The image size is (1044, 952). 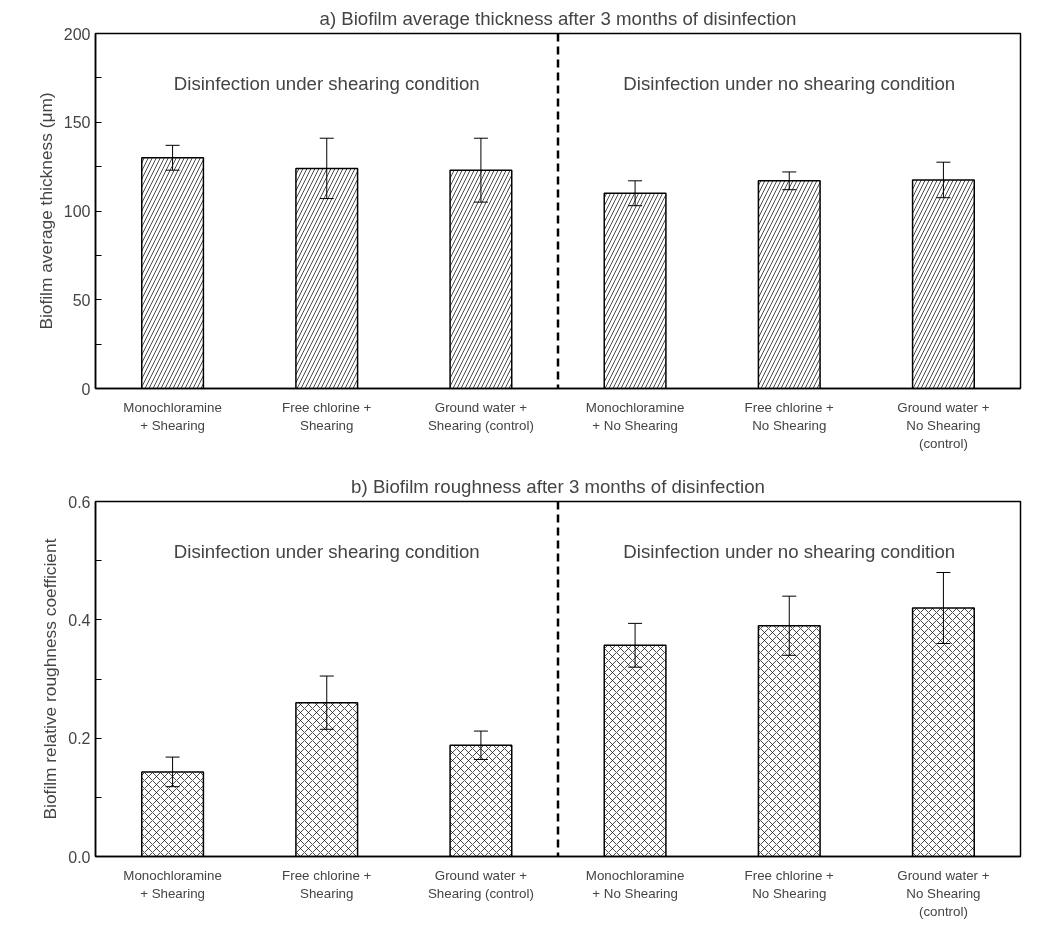 I want to click on y-tick-label: 0.0, so click(x=79, y=857).